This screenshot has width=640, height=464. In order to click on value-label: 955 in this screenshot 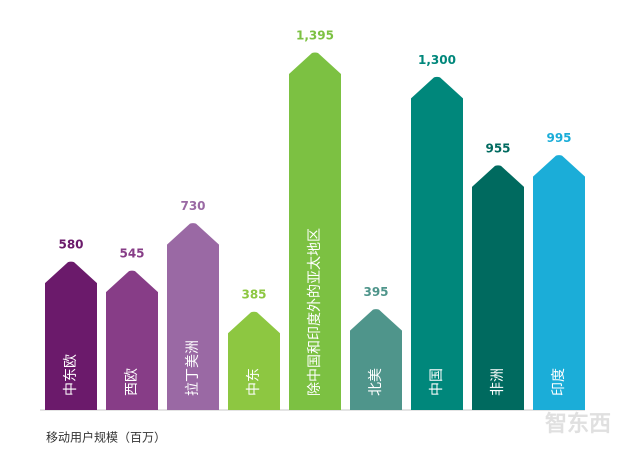, I will do `click(497, 148)`.